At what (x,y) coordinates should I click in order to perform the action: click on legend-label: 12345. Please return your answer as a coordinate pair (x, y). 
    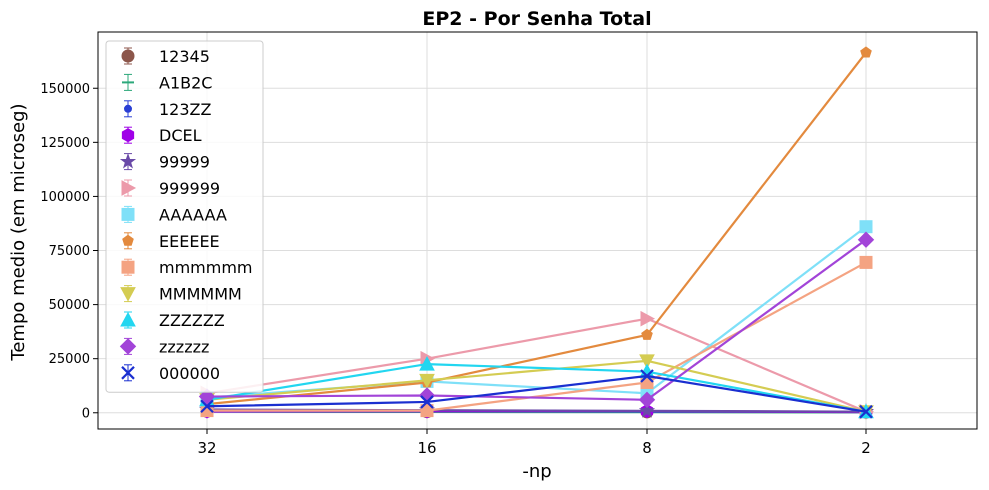
    Looking at the image, I should click on (184, 56).